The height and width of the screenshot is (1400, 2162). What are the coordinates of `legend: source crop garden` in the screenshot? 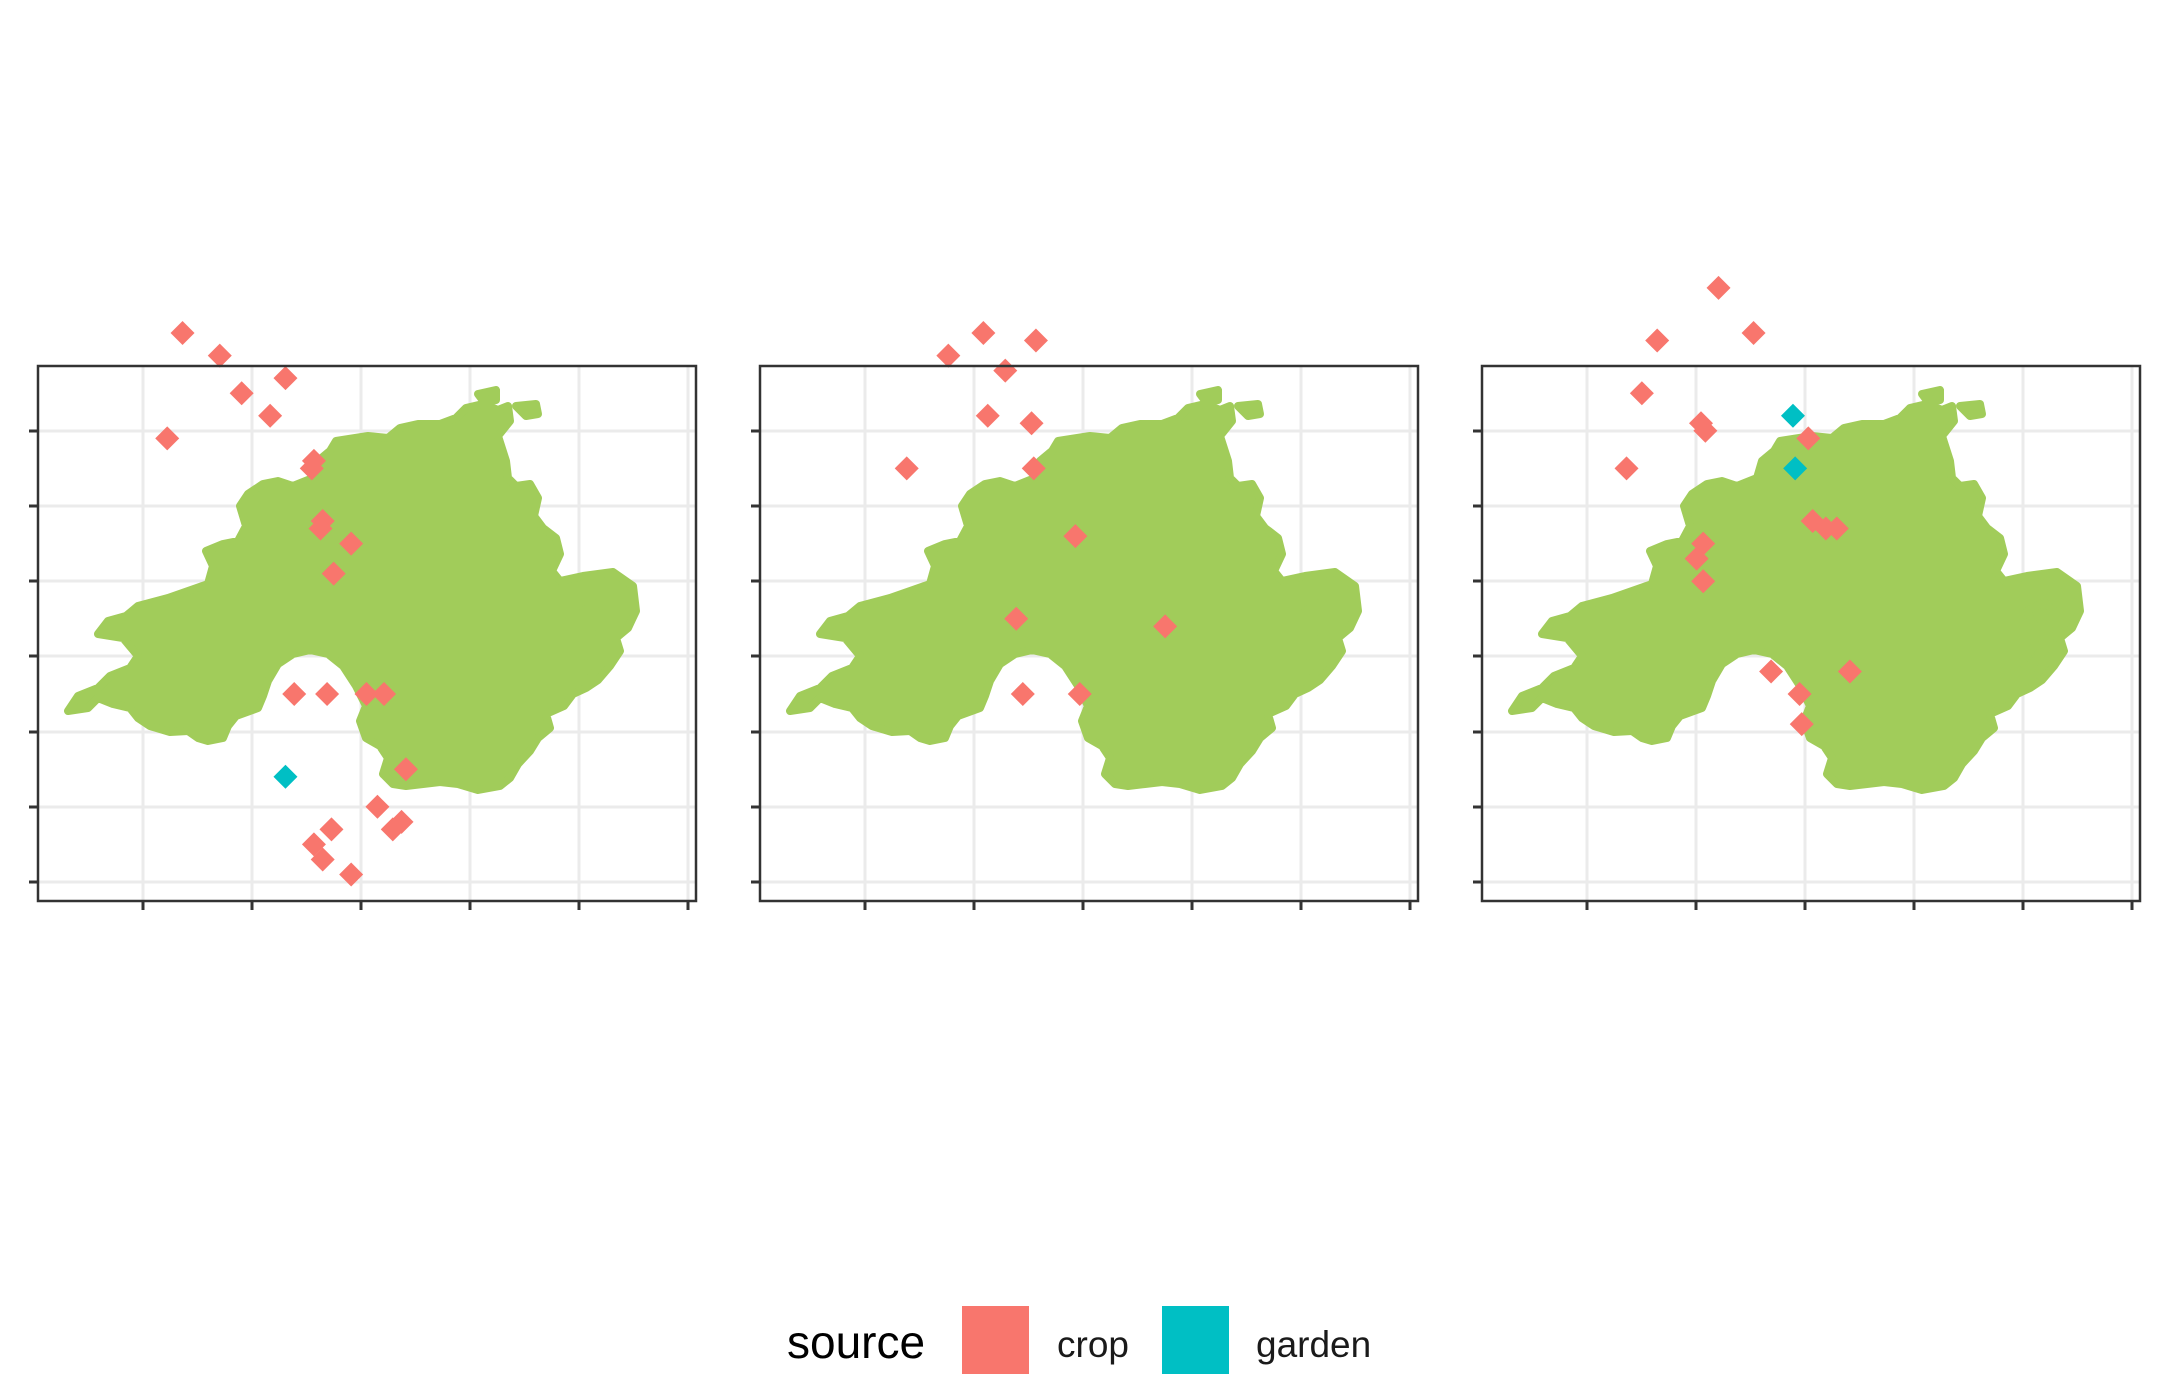 It's located at (1079, 1340).